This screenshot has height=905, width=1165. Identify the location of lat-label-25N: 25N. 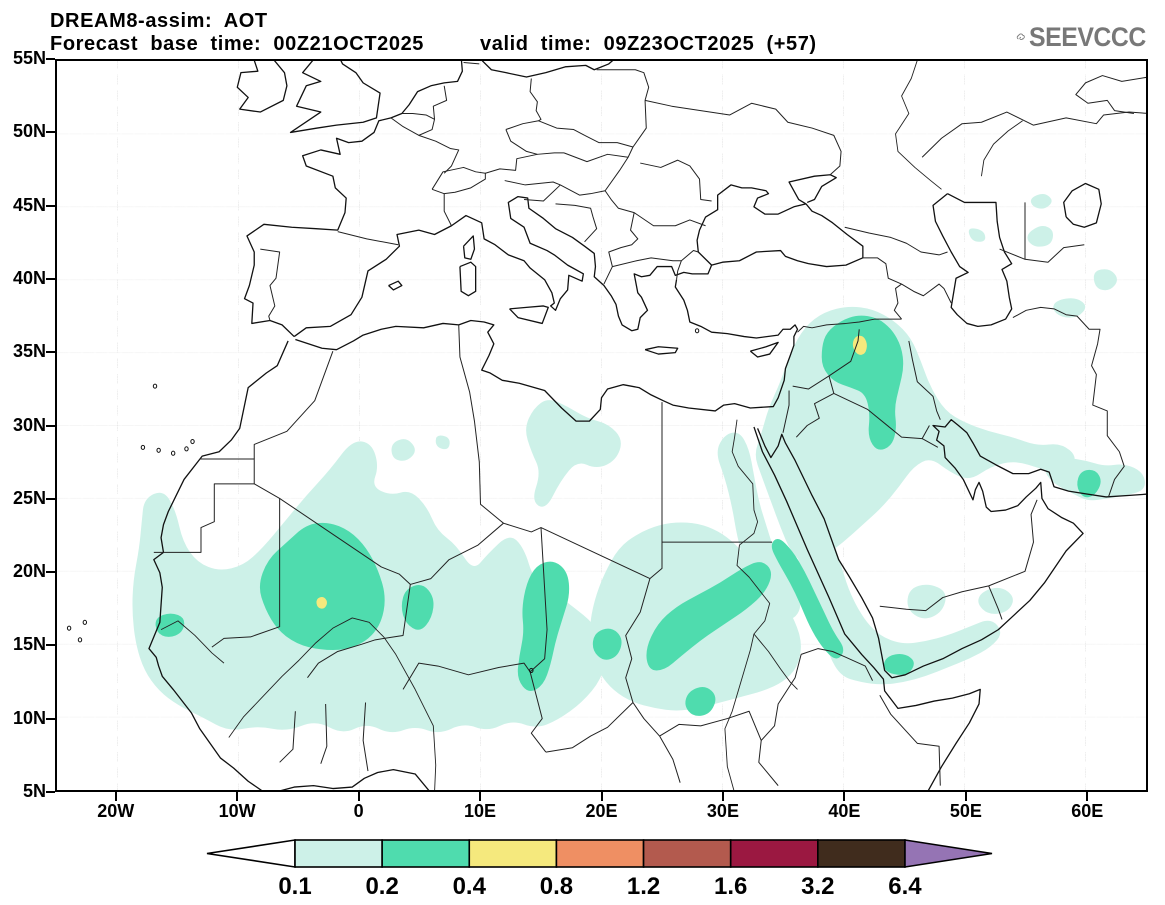
(29, 497).